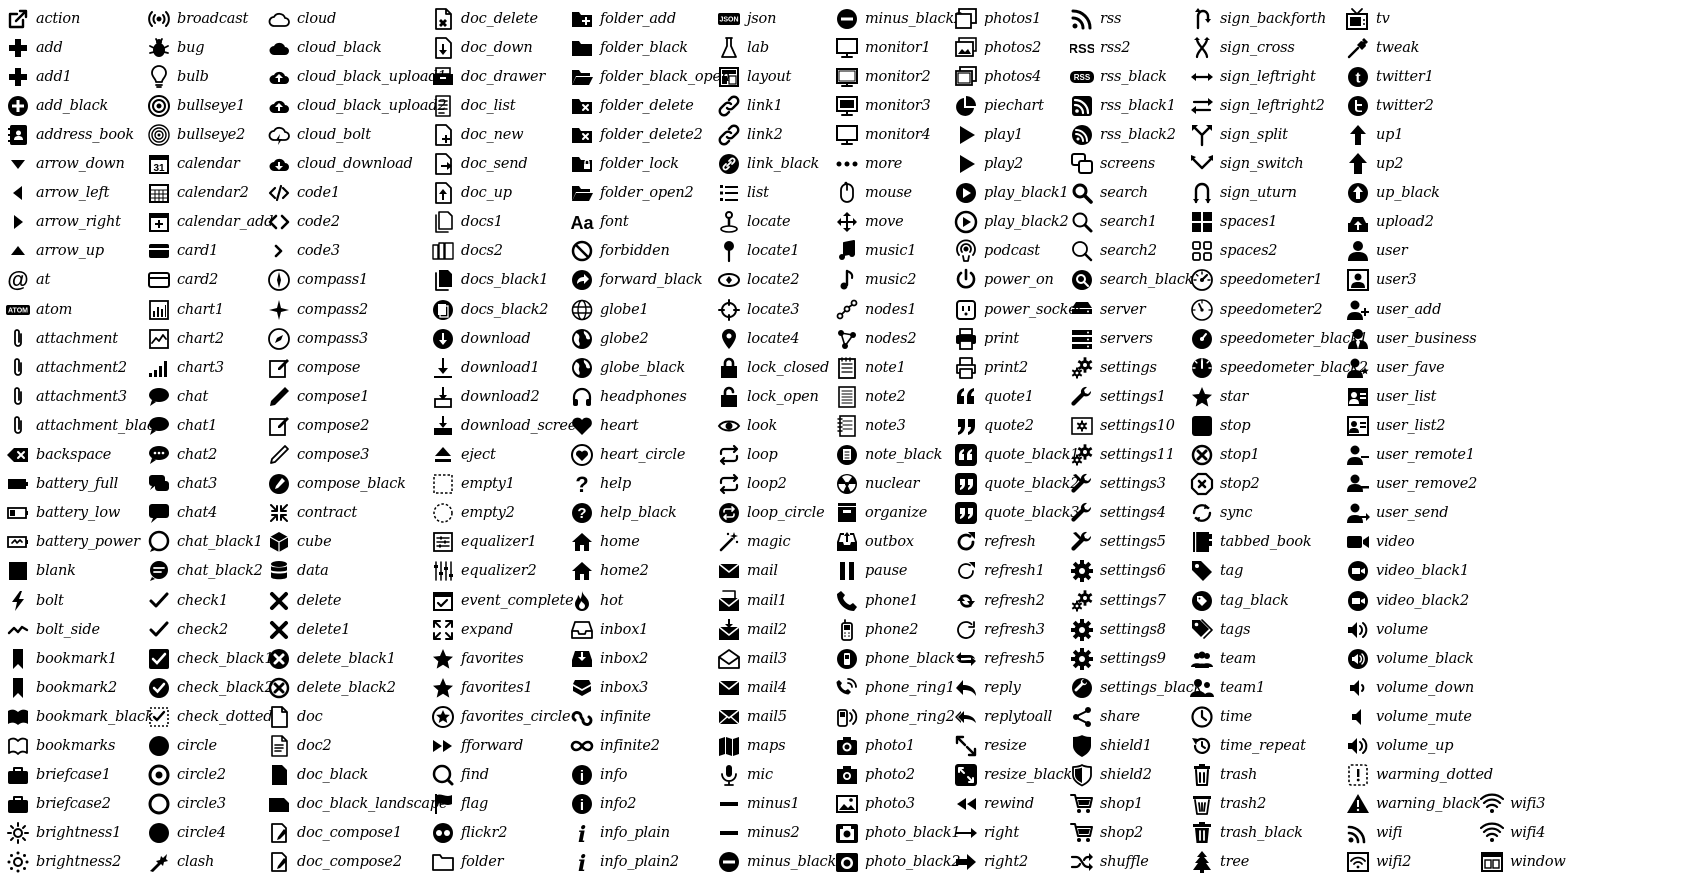  I want to click on icon-cell-user-list2: user_list2, so click(1393, 425).